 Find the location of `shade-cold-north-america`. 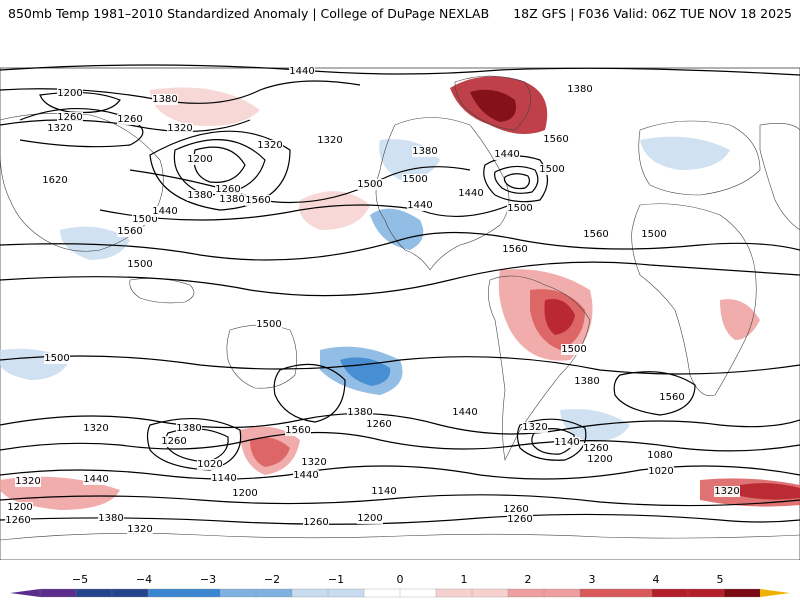

shade-cold-north-america is located at coordinates (397, 229).